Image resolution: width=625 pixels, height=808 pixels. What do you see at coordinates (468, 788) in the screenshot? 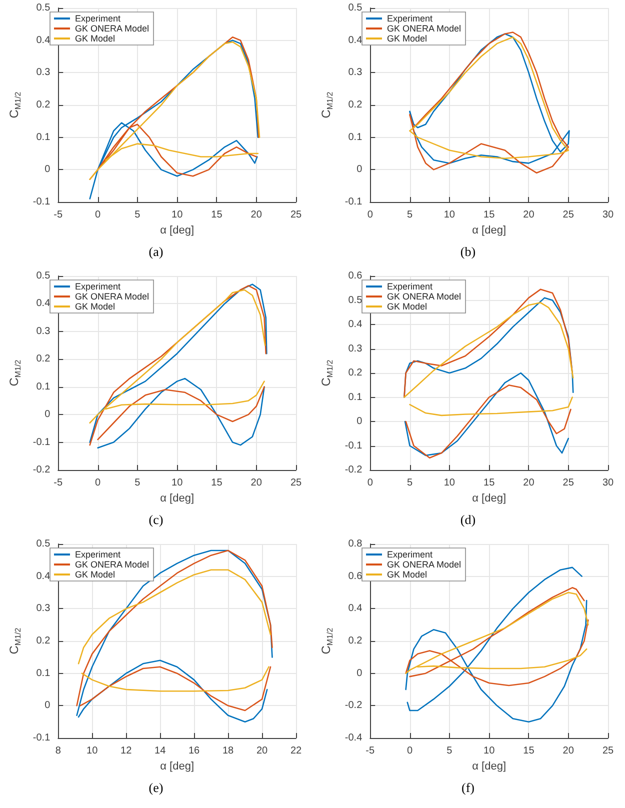
I see `text: (f)` at bounding box center [468, 788].